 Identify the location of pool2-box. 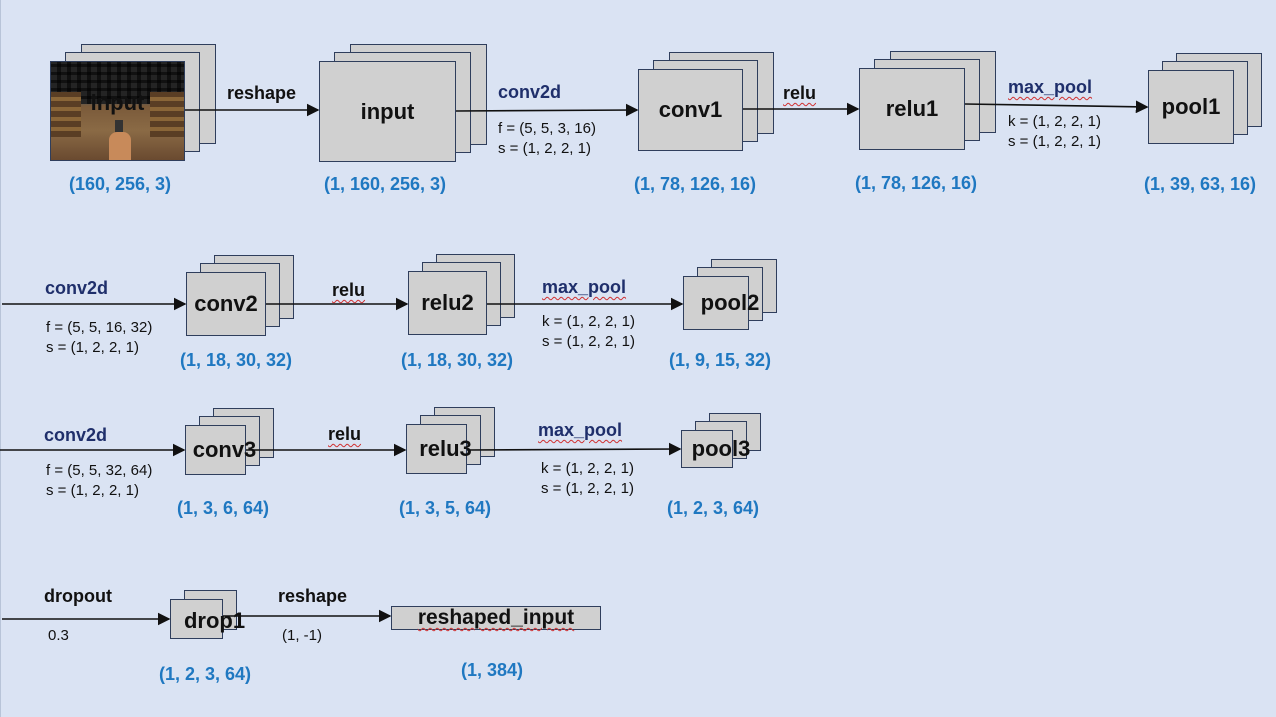
(716, 303).